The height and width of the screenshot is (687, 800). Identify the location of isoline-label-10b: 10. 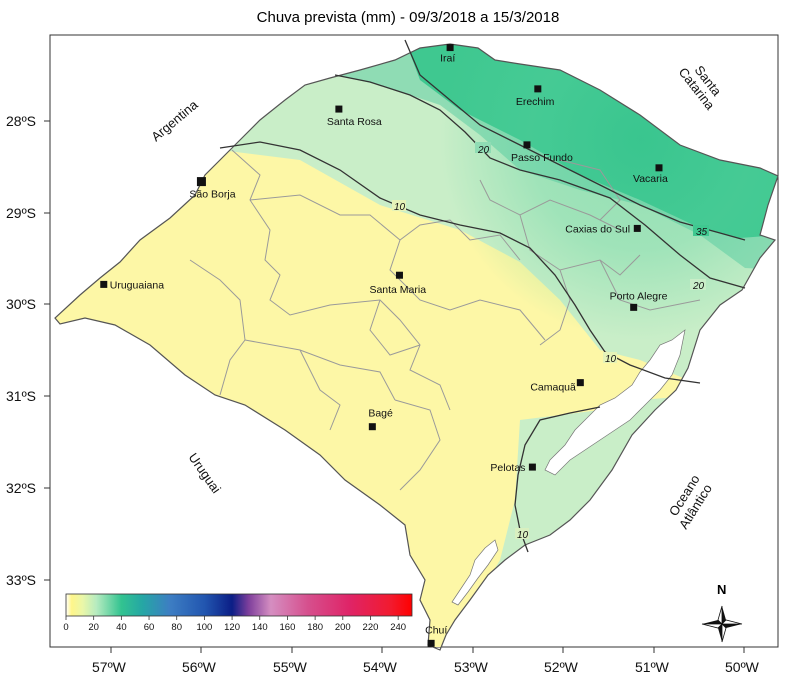
(611, 359).